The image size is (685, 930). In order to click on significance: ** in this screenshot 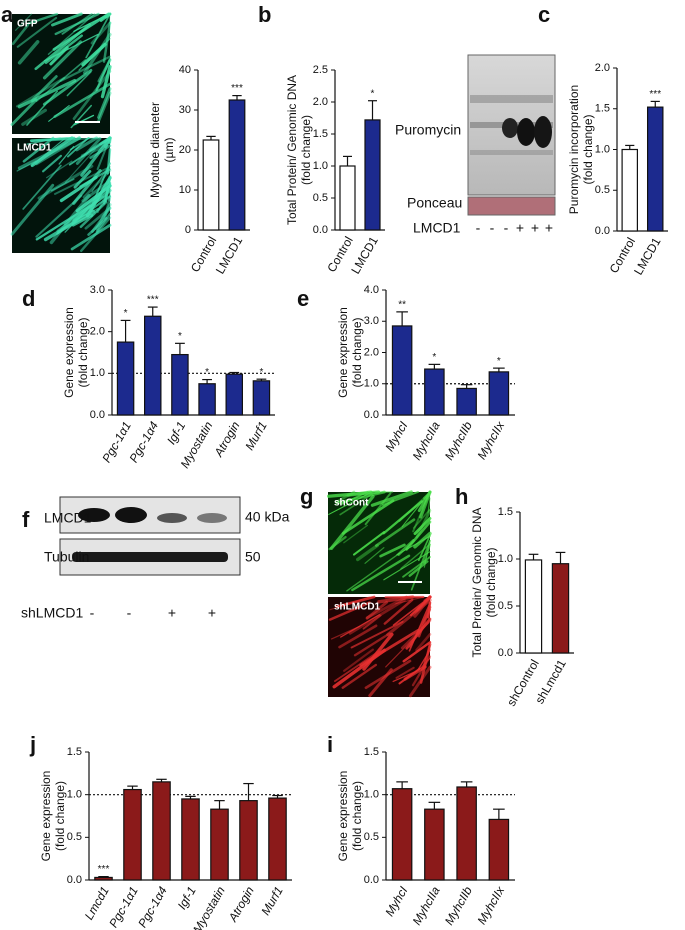, I will do `click(402, 305)`.